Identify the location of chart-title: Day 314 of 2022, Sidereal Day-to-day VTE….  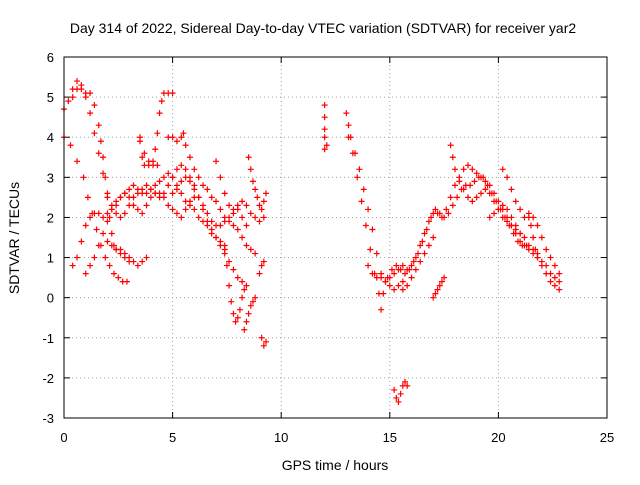
(323, 28).